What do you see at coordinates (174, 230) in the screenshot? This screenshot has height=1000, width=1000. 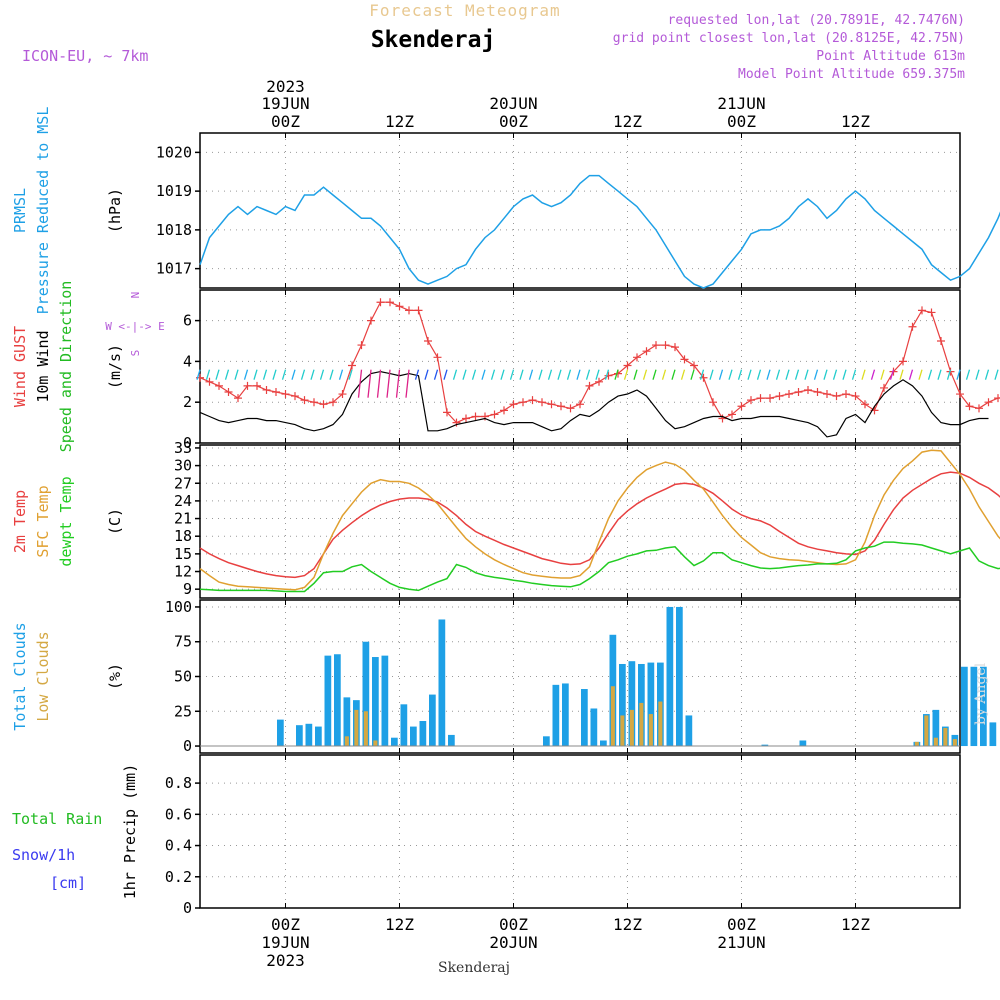 I see `y-tick-label: 1018` at bounding box center [174, 230].